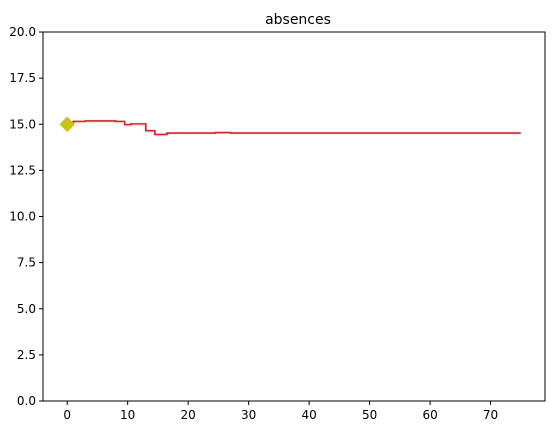  Describe the element at coordinates (26, 401) in the screenshot. I see `y-tick-label: 0.0` at that location.